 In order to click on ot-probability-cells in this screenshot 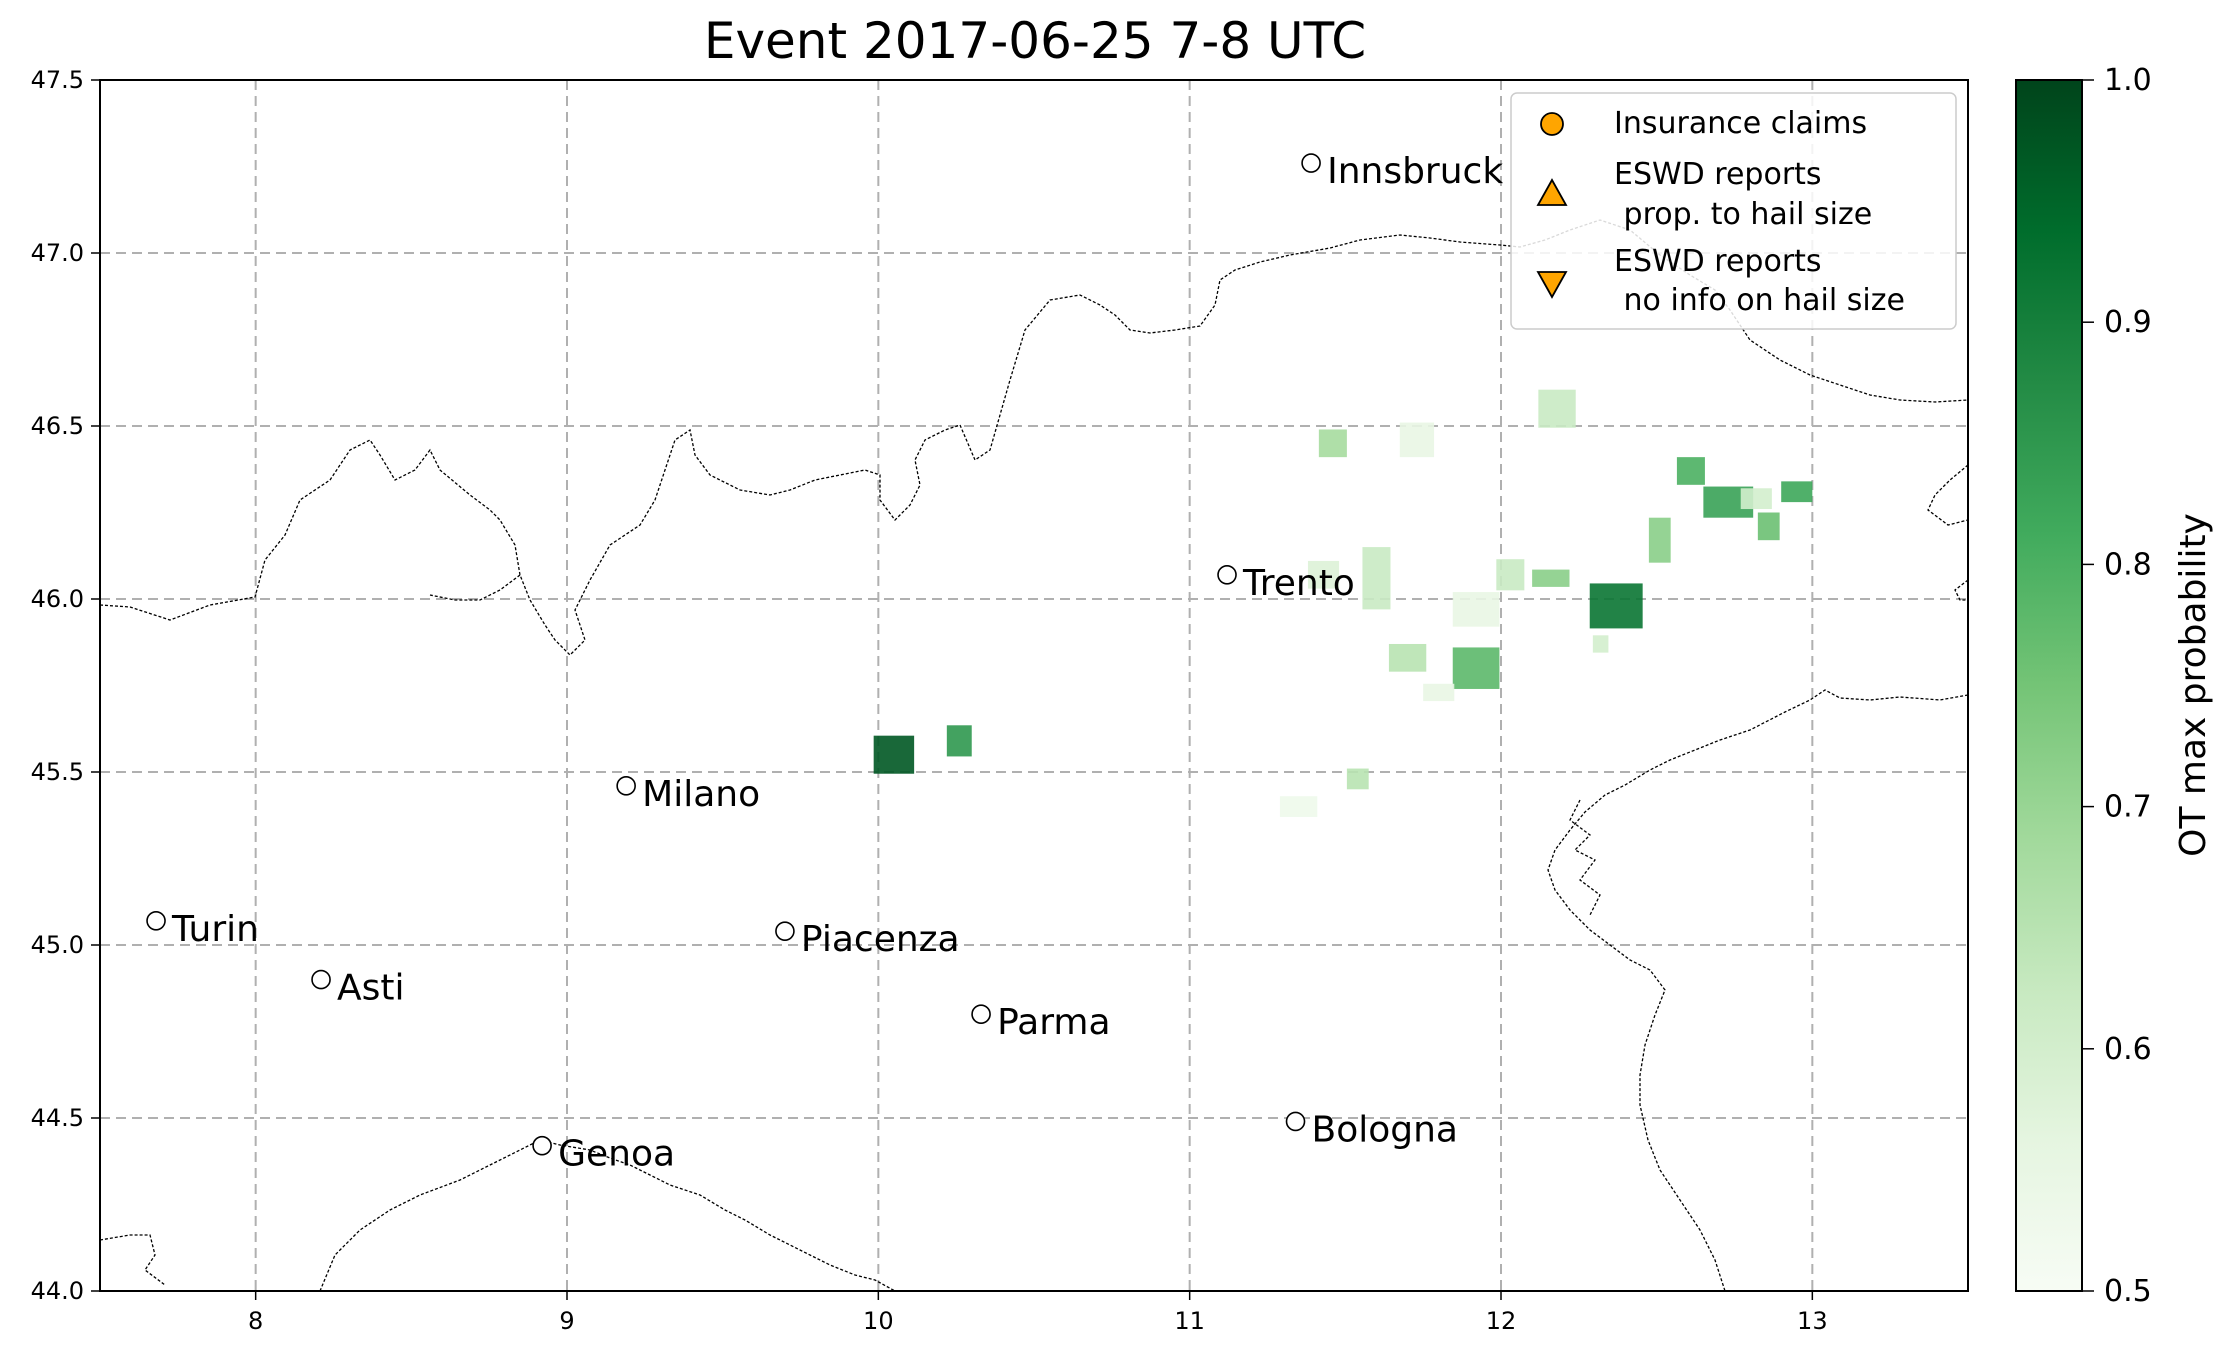, I will do `click(1343, 603)`.